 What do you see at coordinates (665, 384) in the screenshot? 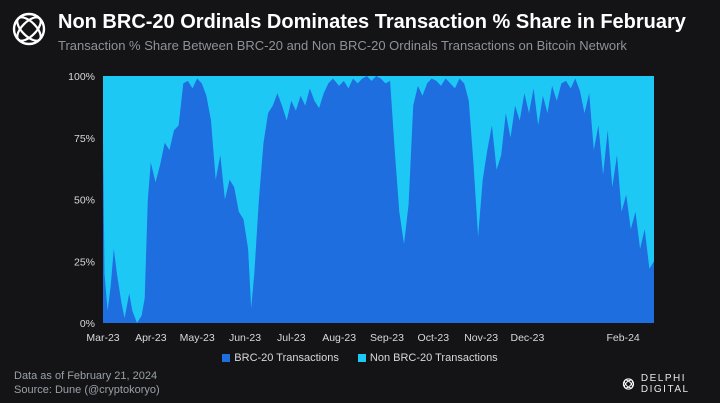
I see `brand-name: DELPHI DIGITAL` at bounding box center [665, 384].